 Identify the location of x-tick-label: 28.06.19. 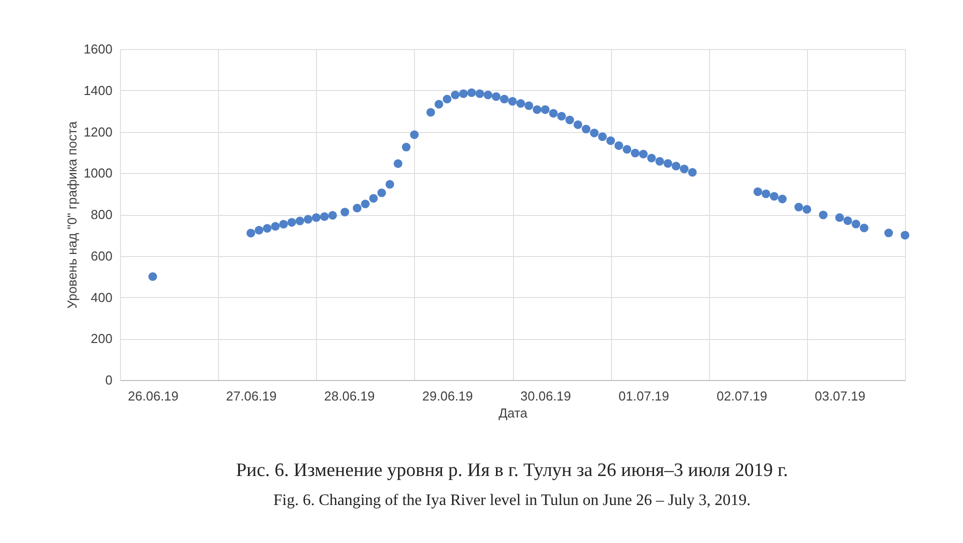
(349, 396).